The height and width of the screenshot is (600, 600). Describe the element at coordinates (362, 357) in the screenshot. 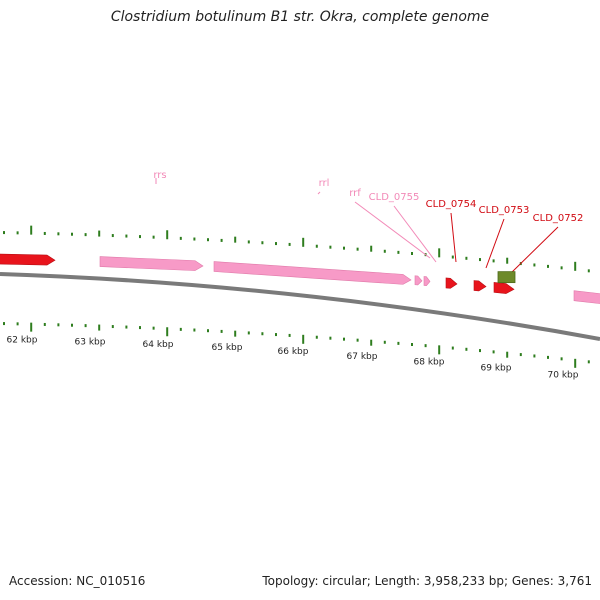

I see `scale-label: 67 kbp` at that location.